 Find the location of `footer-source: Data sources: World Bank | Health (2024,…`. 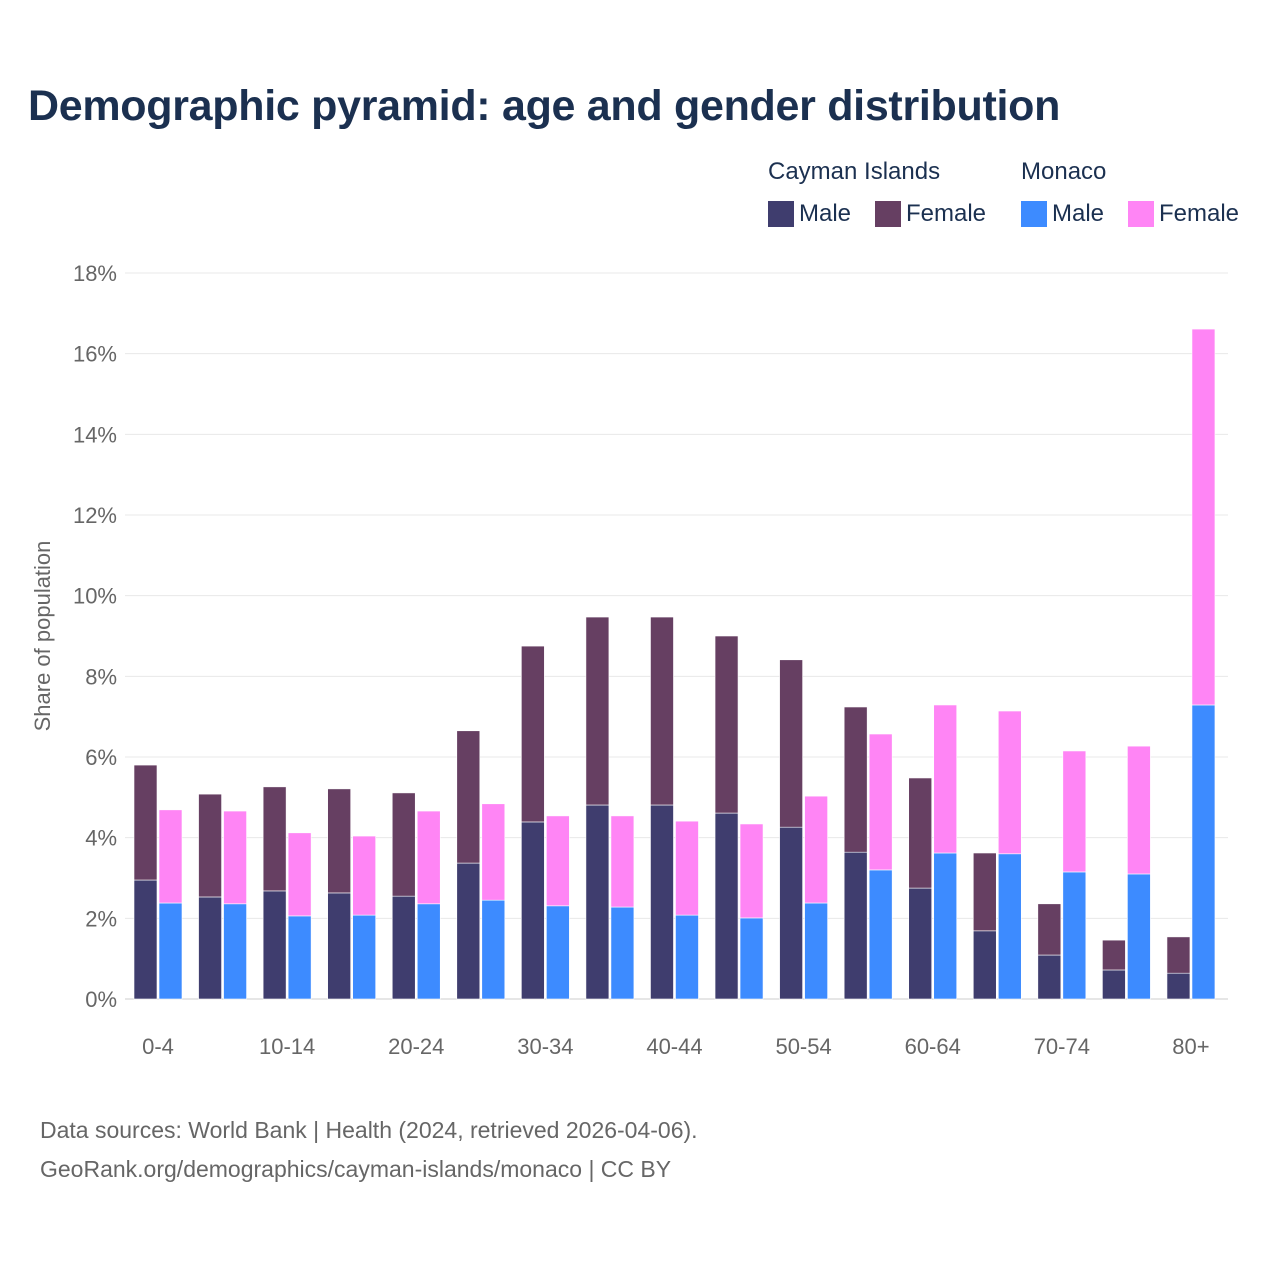

footer-source: Data sources: World Bank | Health (2024,… is located at coordinates (369, 1130).